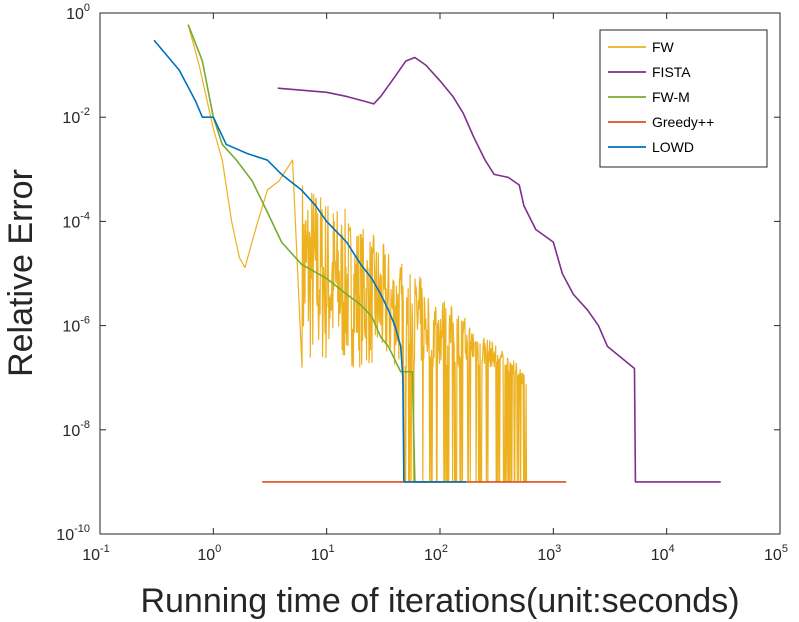 This screenshot has height=622, width=799. Describe the element at coordinates (105, 549) in the screenshot. I see `x-tick-exponent: -1` at that location.